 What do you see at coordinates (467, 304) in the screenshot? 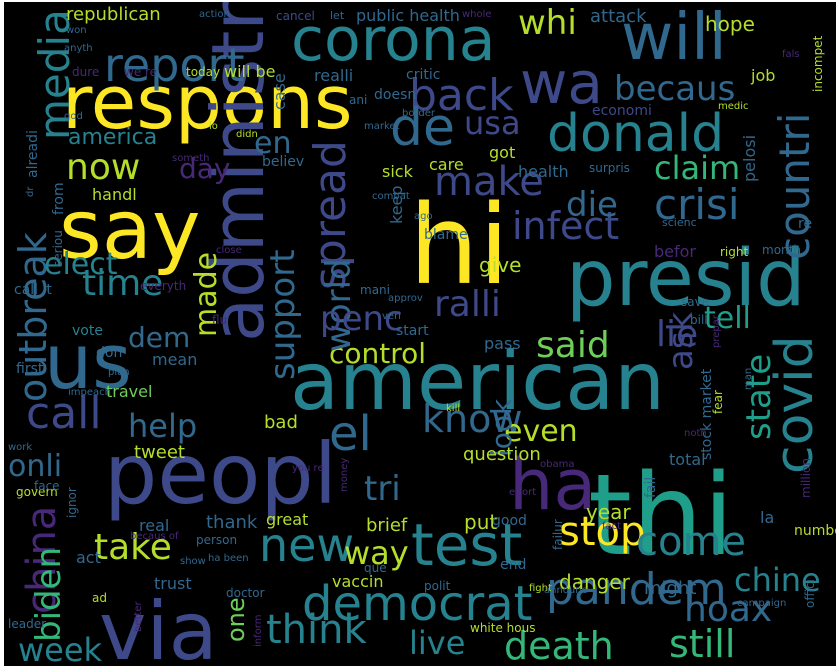
I see `cloud-word: ralli` at bounding box center [467, 304].